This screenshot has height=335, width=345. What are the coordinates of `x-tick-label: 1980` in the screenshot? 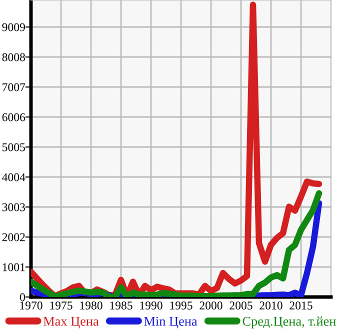 It's located at (91, 306).